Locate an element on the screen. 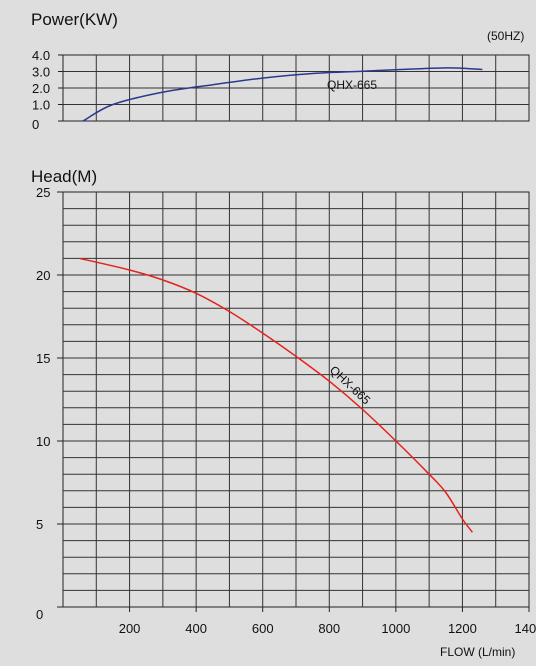  head-chart-title: Head(M) is located at coordinates (64, 176).